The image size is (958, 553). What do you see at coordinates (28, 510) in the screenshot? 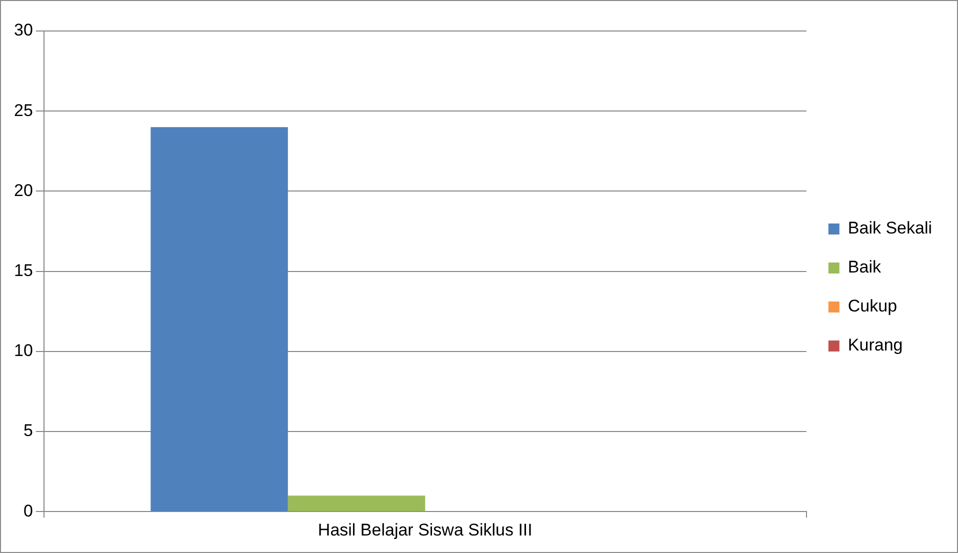
I see `y-tick-label: 0` at bounding box center [28, 510].